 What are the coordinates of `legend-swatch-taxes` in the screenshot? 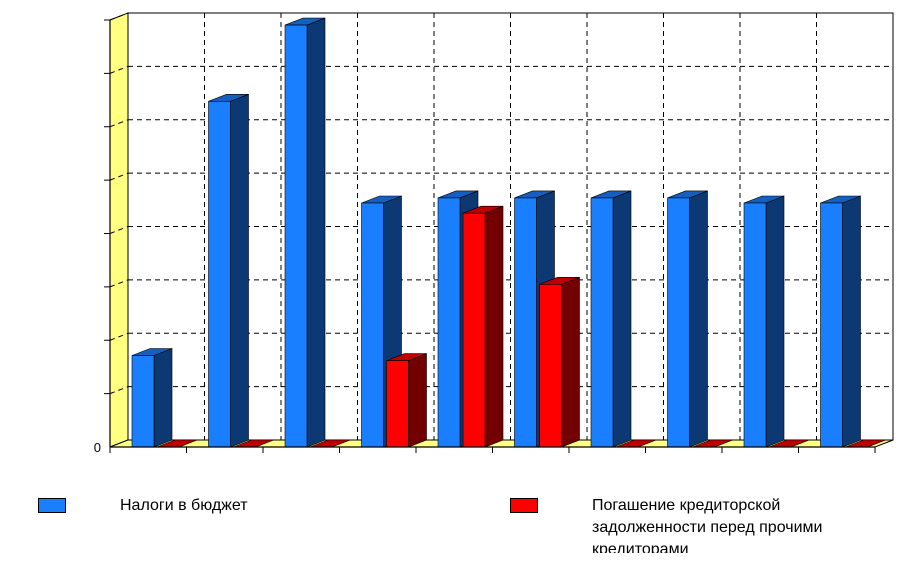 It's located at (52, 505).